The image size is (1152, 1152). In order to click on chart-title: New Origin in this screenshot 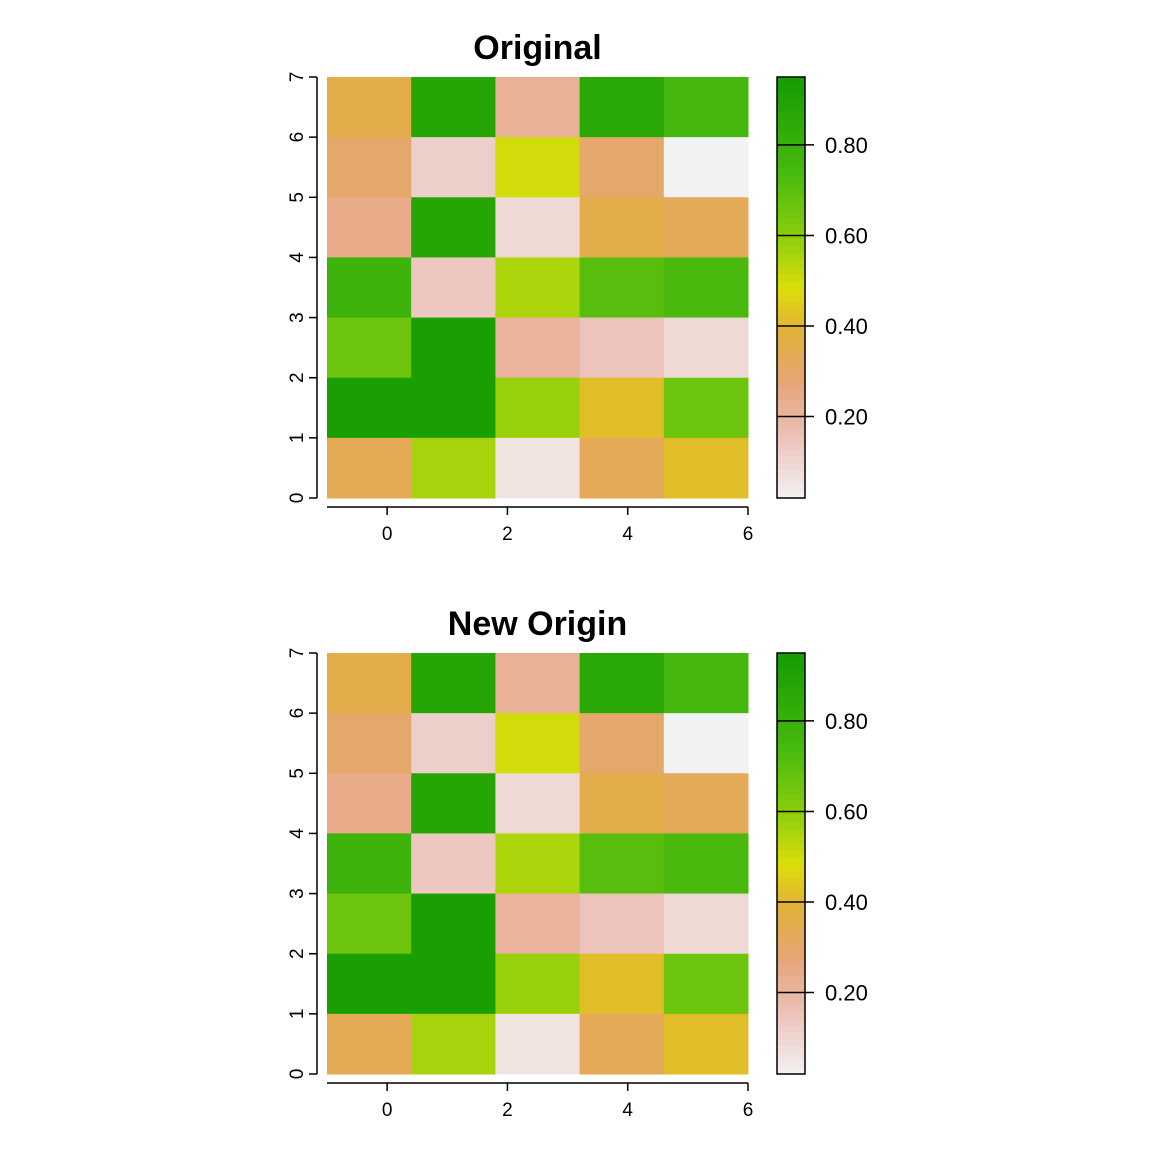, I will do `click(537, 624)`.